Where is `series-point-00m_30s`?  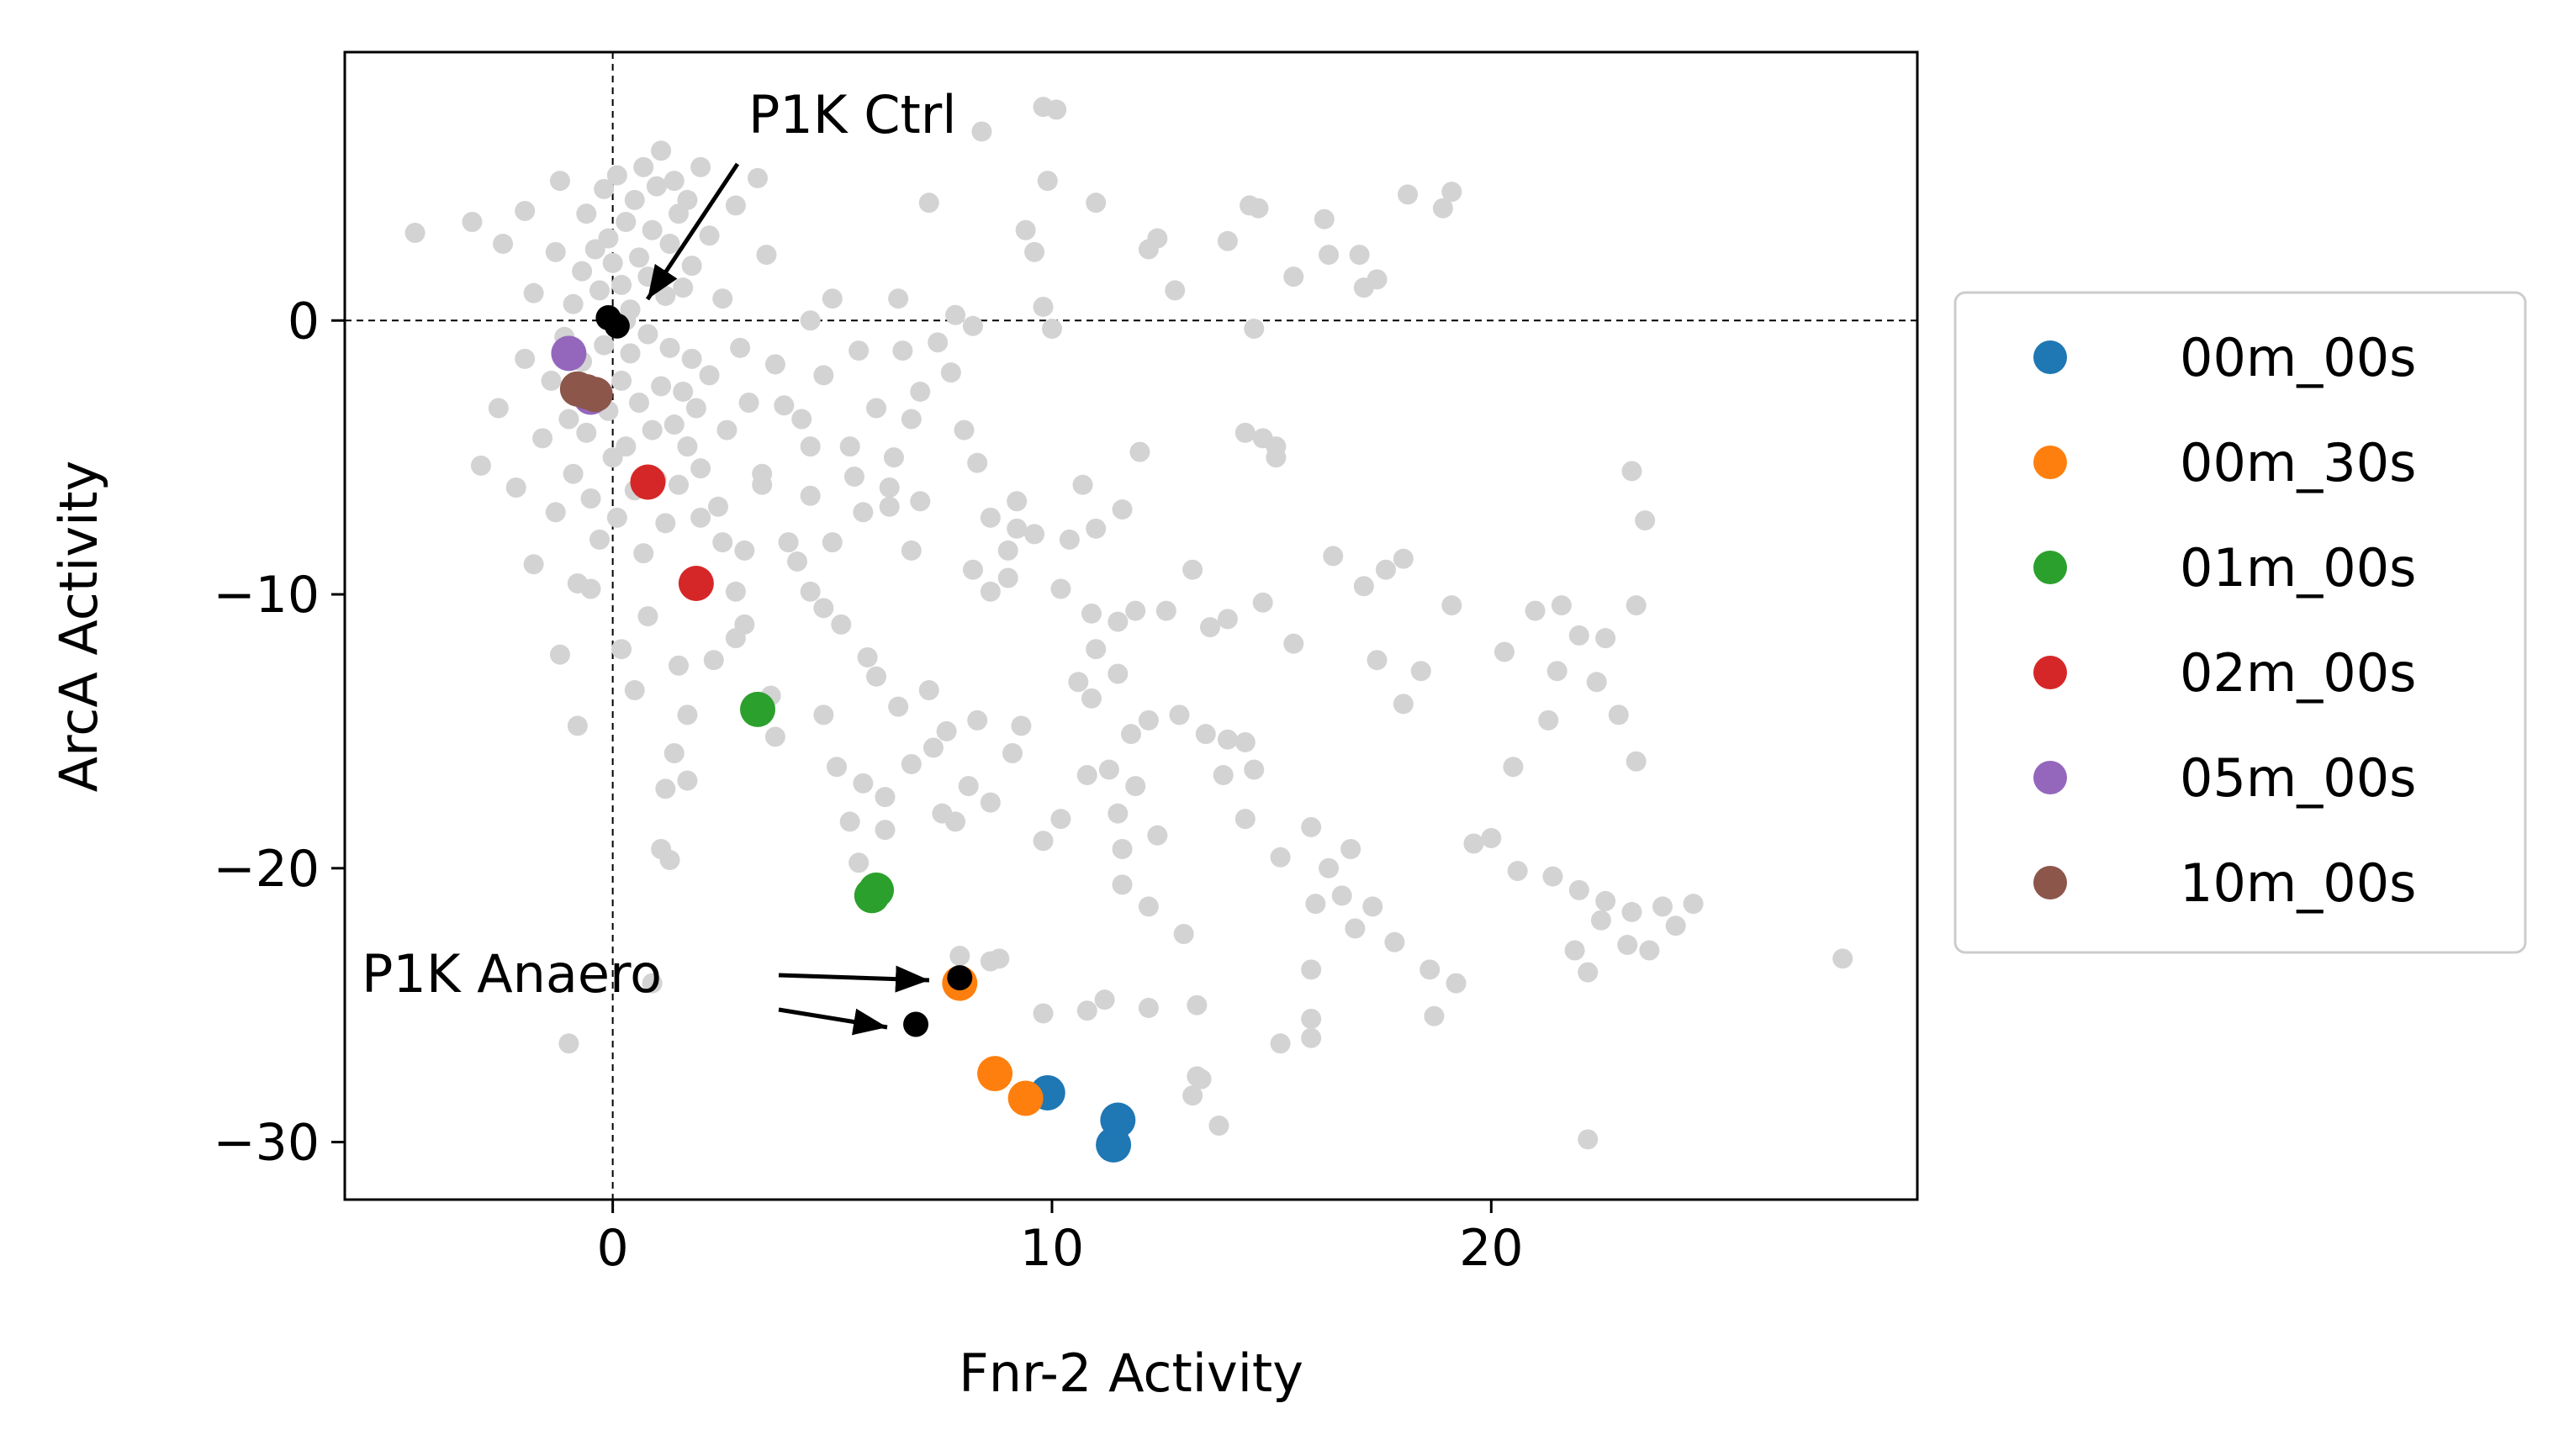 series-point-00m_30s is located at coordinates (995, 1074).